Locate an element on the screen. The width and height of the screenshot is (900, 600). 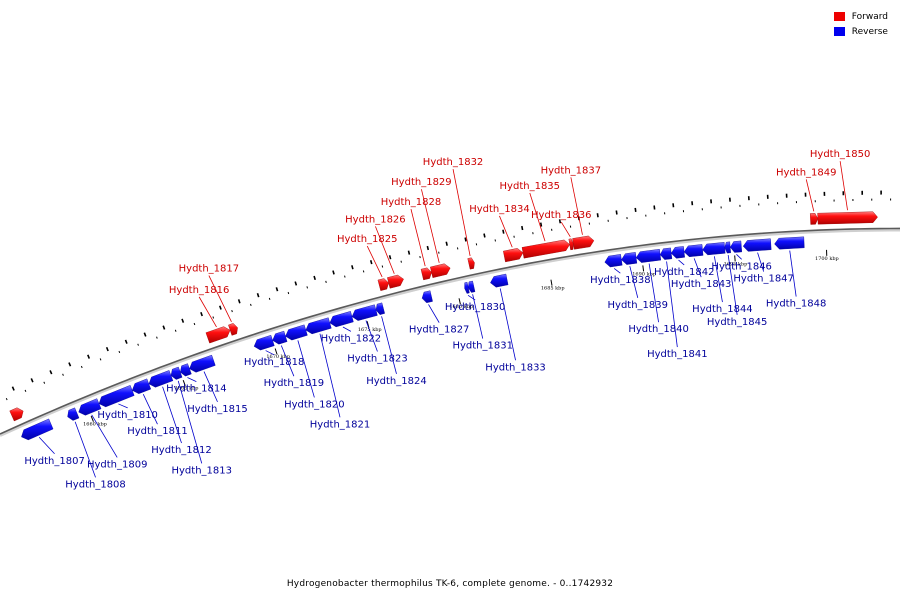
hydth-1829-feature is located at coordinates (440, 270).